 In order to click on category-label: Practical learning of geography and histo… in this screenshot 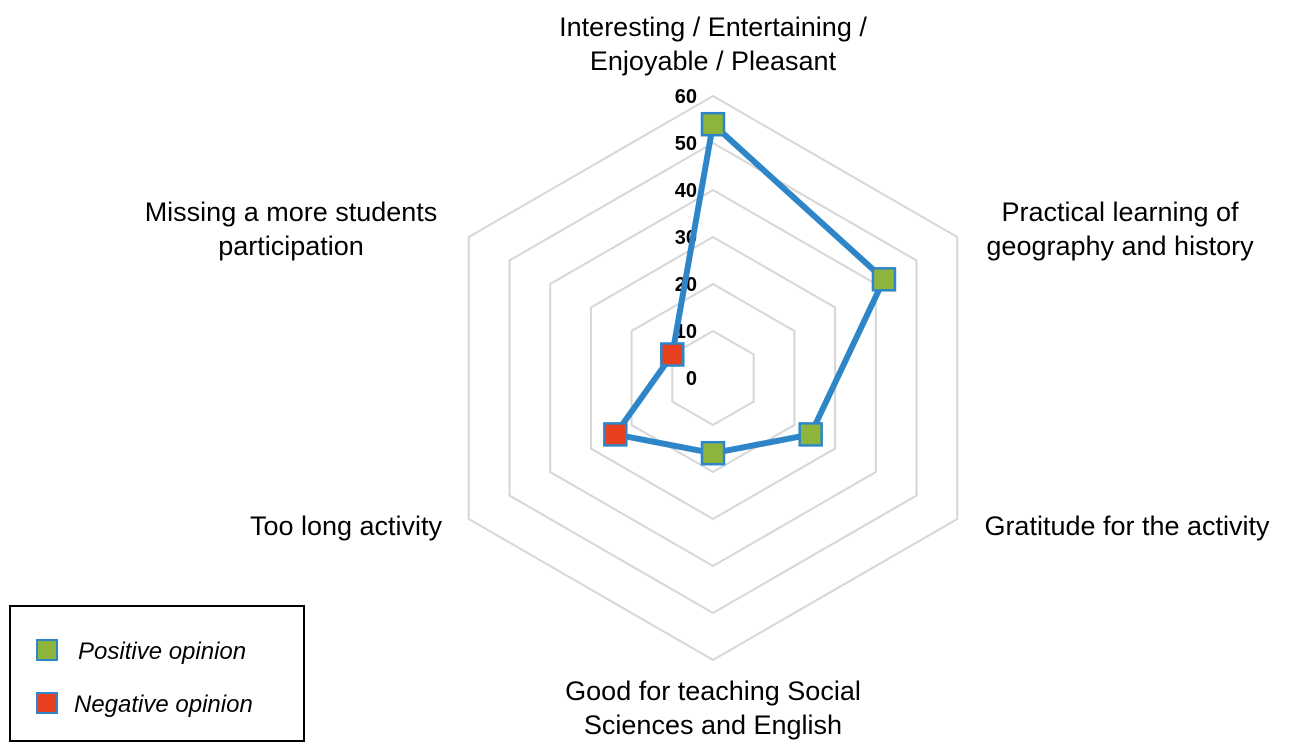, I will do `click(1120, 229)`.